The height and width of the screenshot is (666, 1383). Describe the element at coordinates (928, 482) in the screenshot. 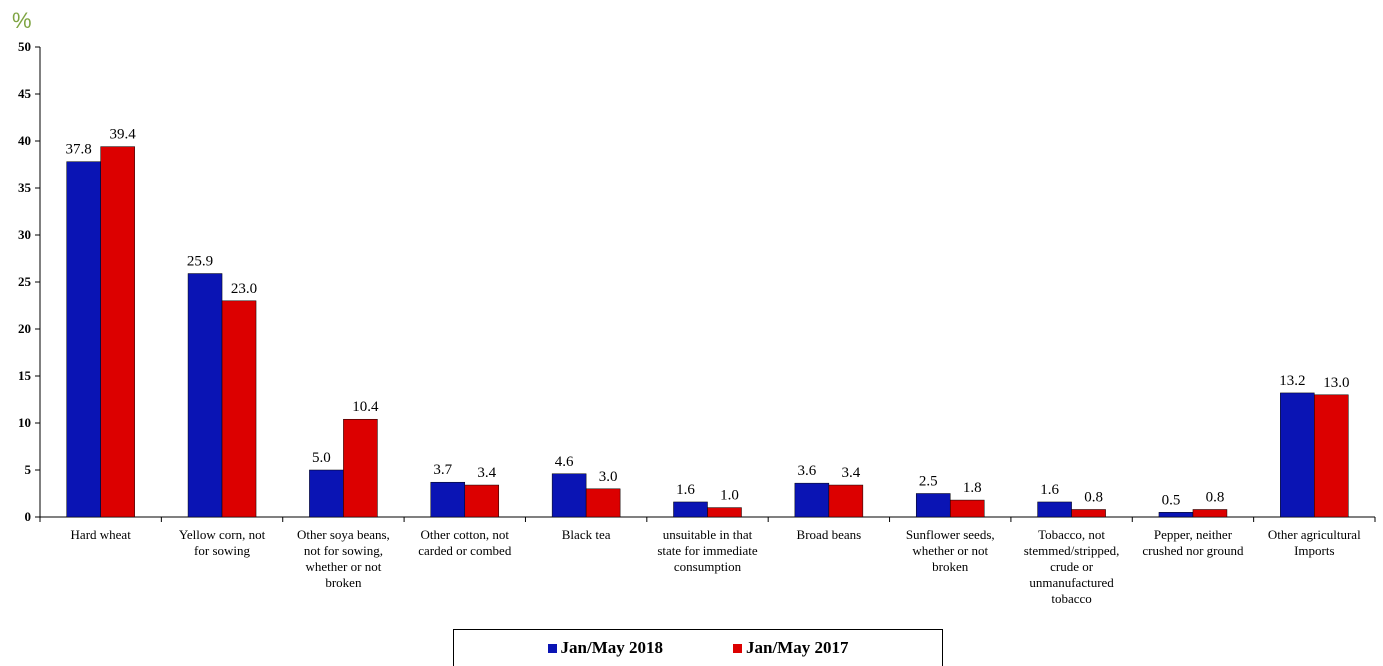

I see `data-label: 2.5` at that location.